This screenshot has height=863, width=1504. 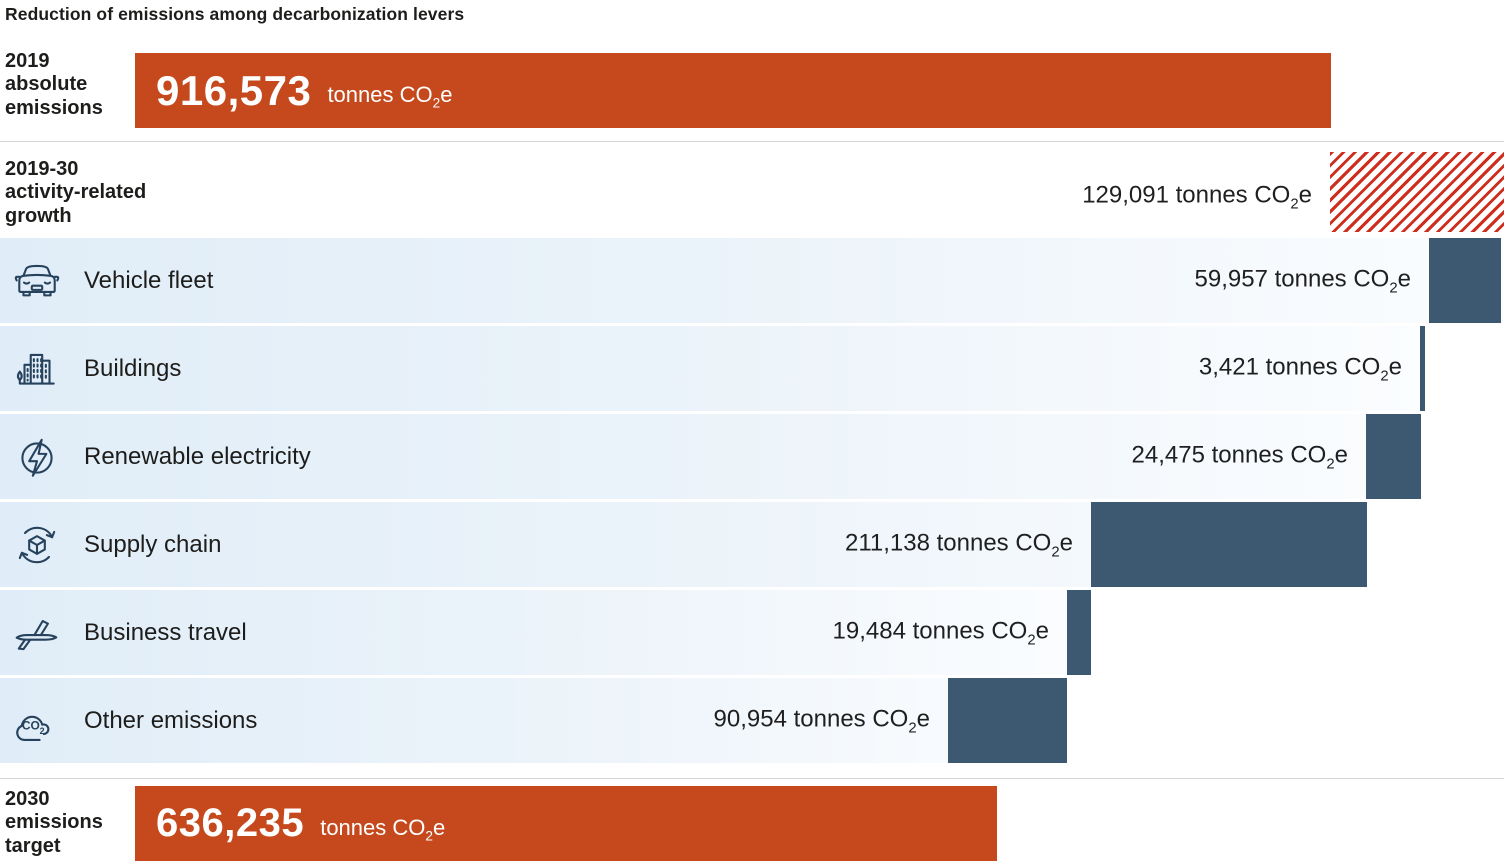 I want to click on value-number: 90,954, so click(x=750, y=719).